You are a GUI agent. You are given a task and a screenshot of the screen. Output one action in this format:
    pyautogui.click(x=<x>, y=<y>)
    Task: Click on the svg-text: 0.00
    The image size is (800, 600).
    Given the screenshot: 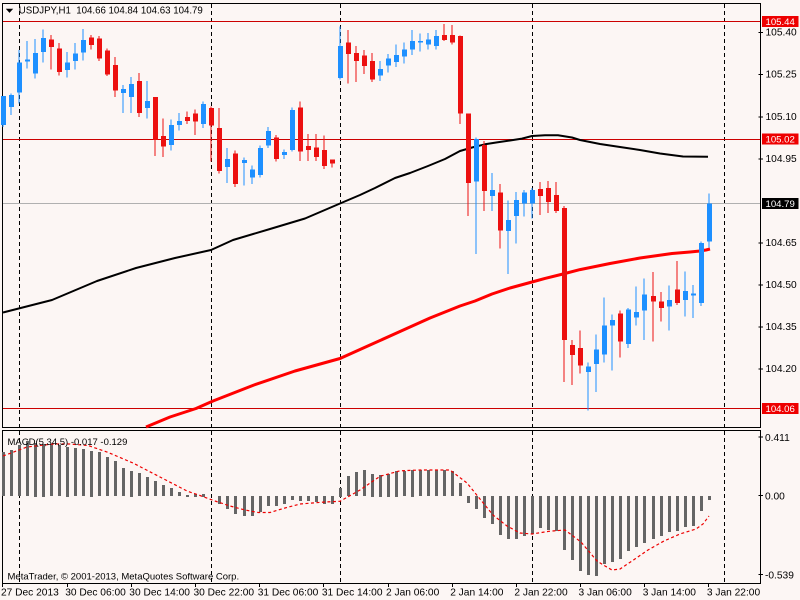 What is the action you would take?
    pyautogui.click(x=775, y=497)
    